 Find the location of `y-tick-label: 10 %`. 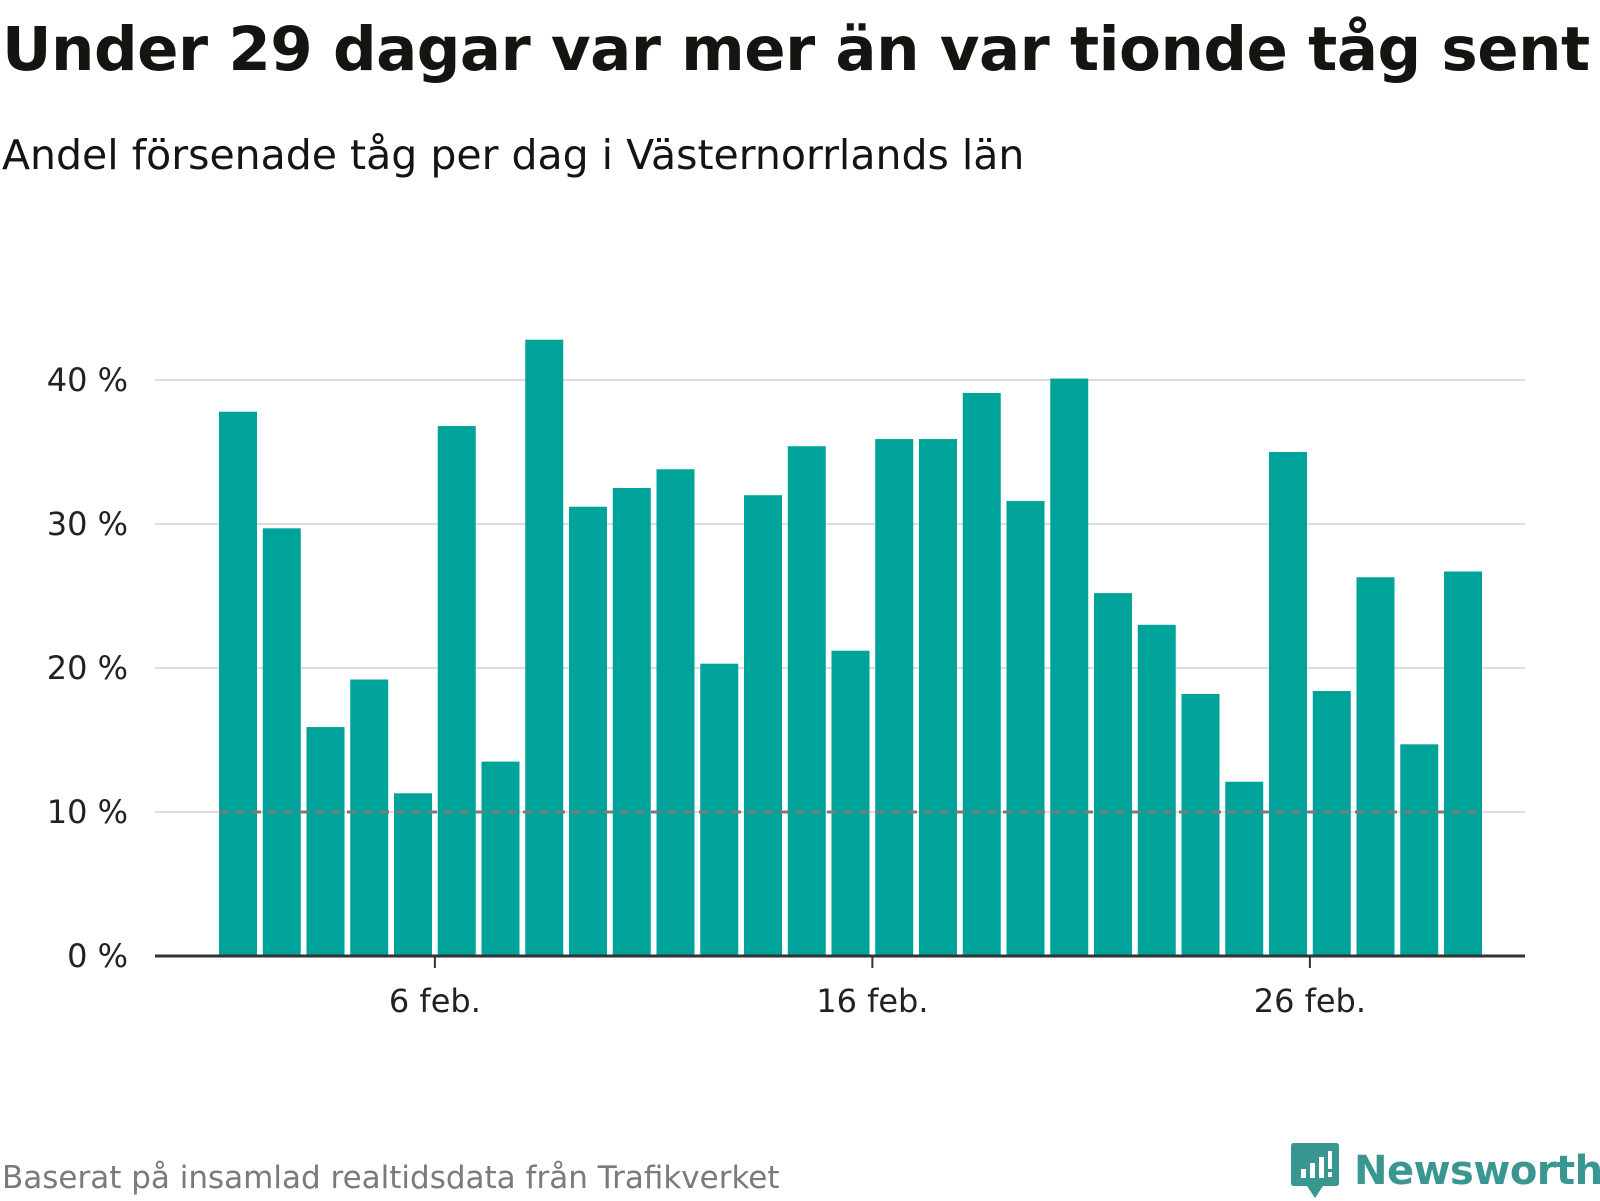

y-tick-label: 10 % is located at coordinates (87, 812).